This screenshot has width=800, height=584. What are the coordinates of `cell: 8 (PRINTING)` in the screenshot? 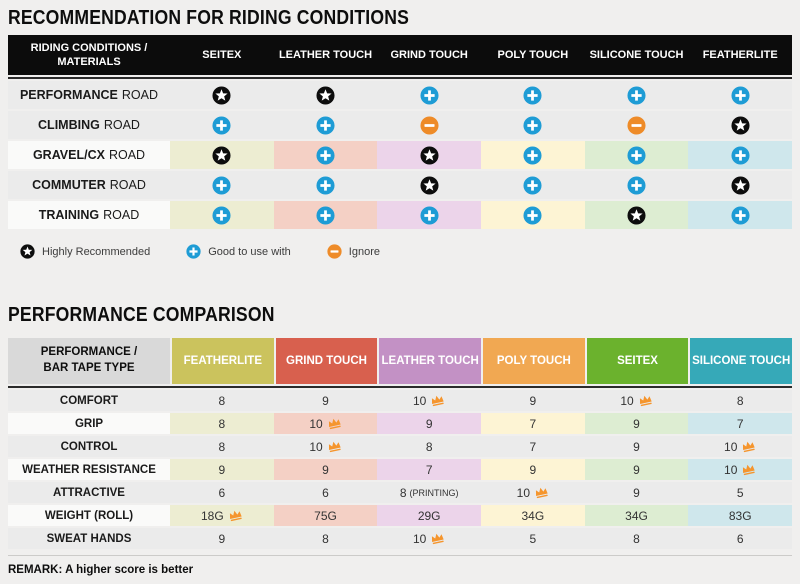 It's located at (429, 492).